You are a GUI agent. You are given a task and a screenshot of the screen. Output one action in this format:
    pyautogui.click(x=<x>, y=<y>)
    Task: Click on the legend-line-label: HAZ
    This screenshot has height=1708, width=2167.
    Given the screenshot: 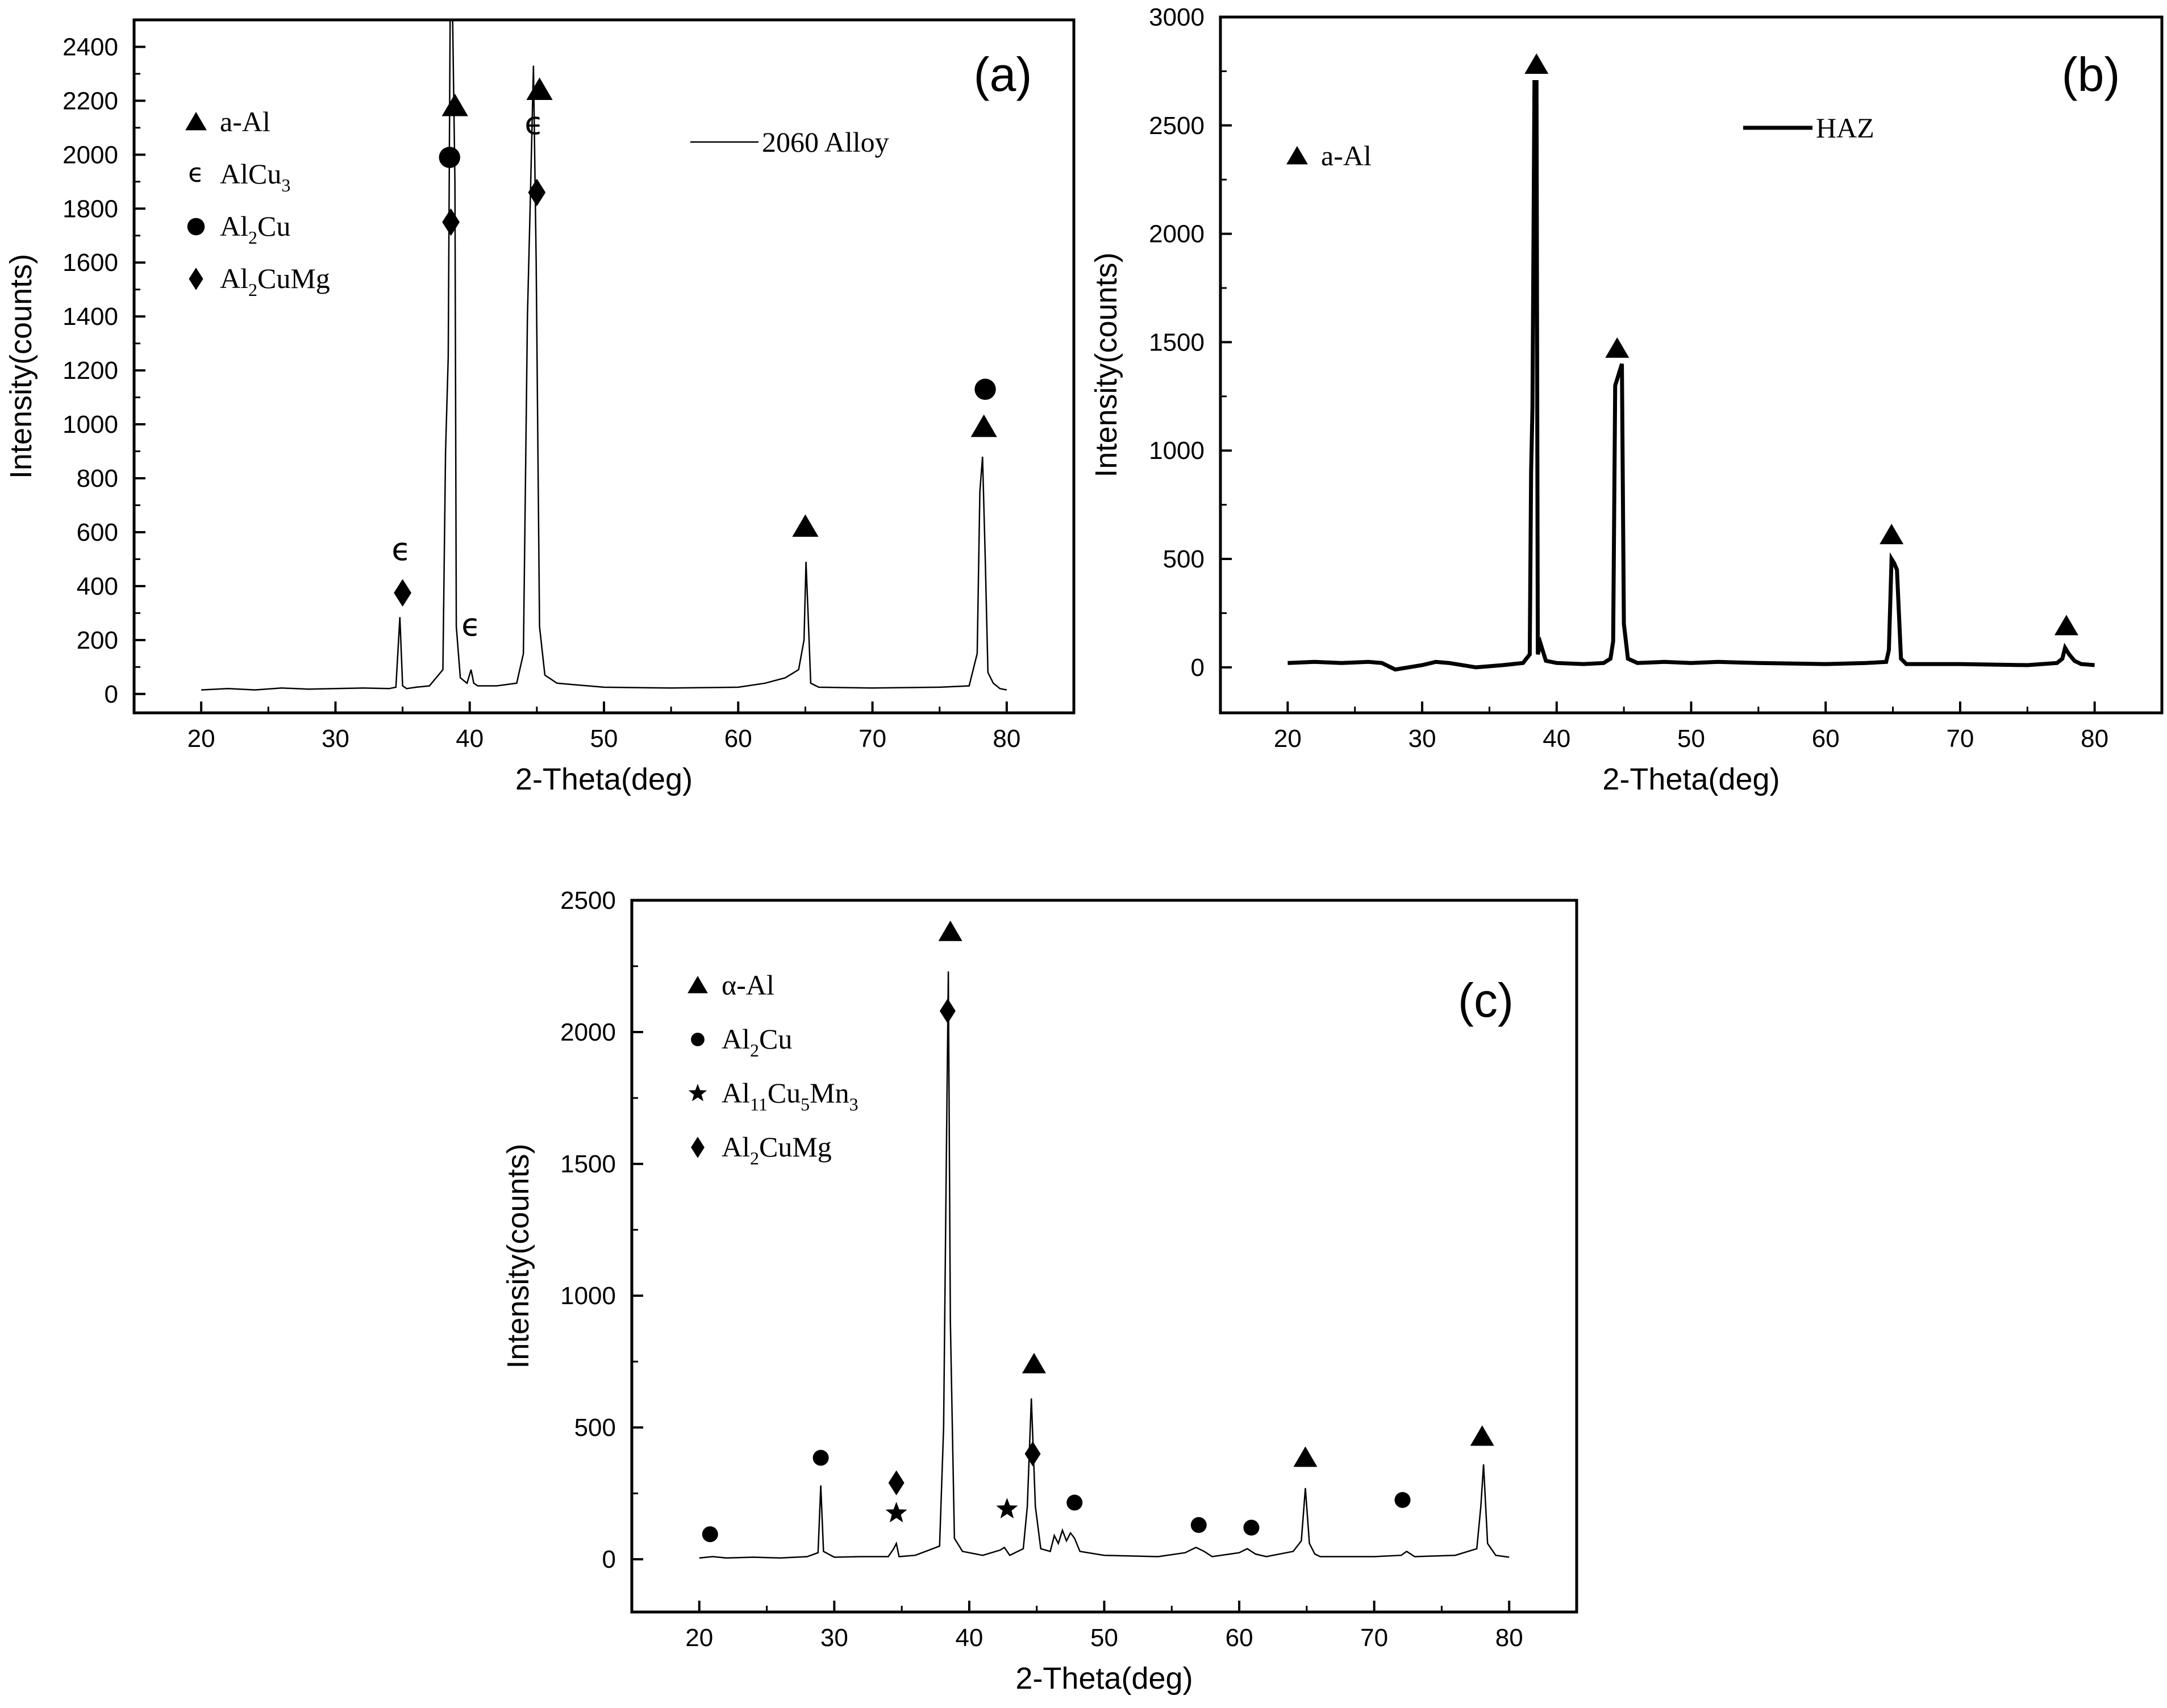 What is the action you would take?
    pyautogui.click(x=1845, y=128)
    